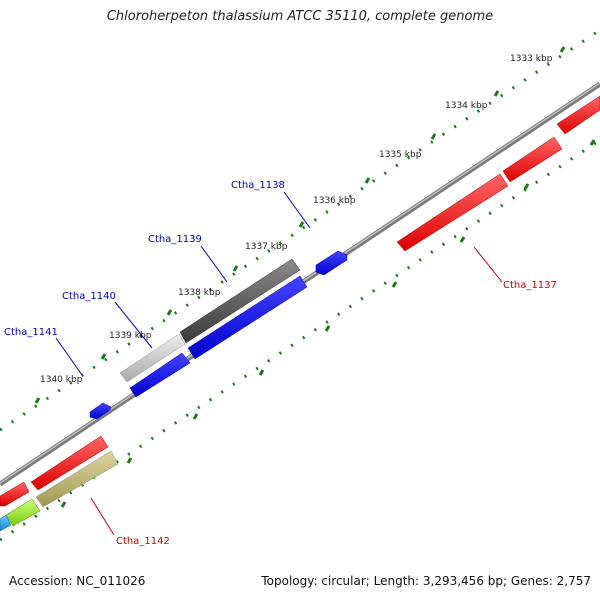 The image size is (600, 600). Describe the element at coordinates (247, 317) in the screenshot. I see `gene-blue-large` at that location.